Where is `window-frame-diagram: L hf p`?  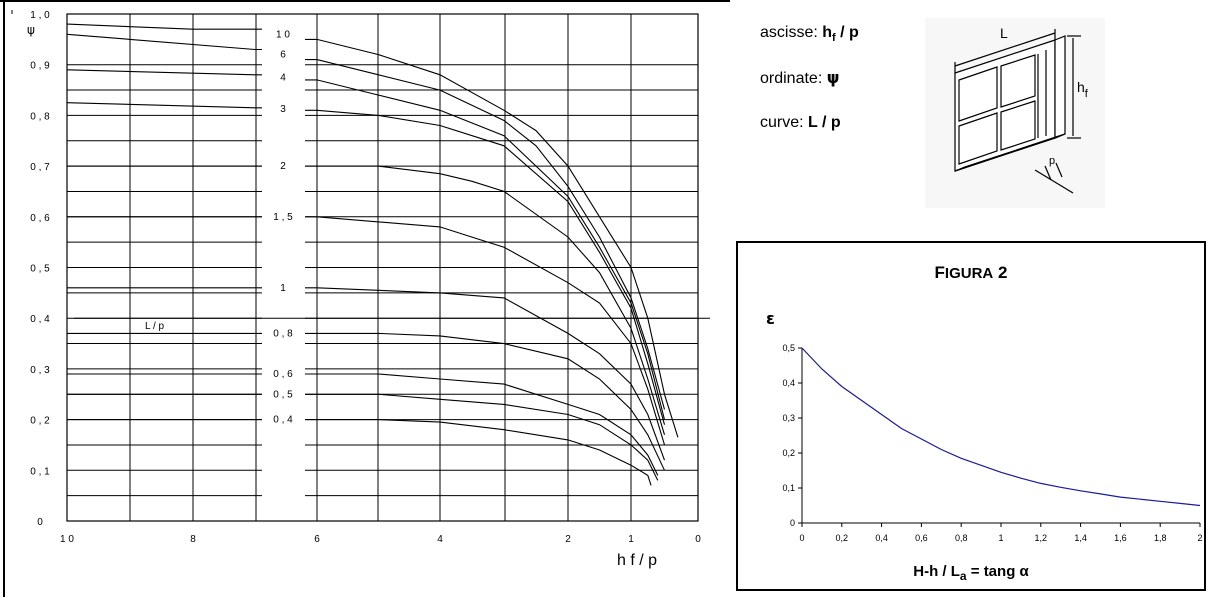
window-frame-diagram: L hf p is located at coordinates (1015, 113).